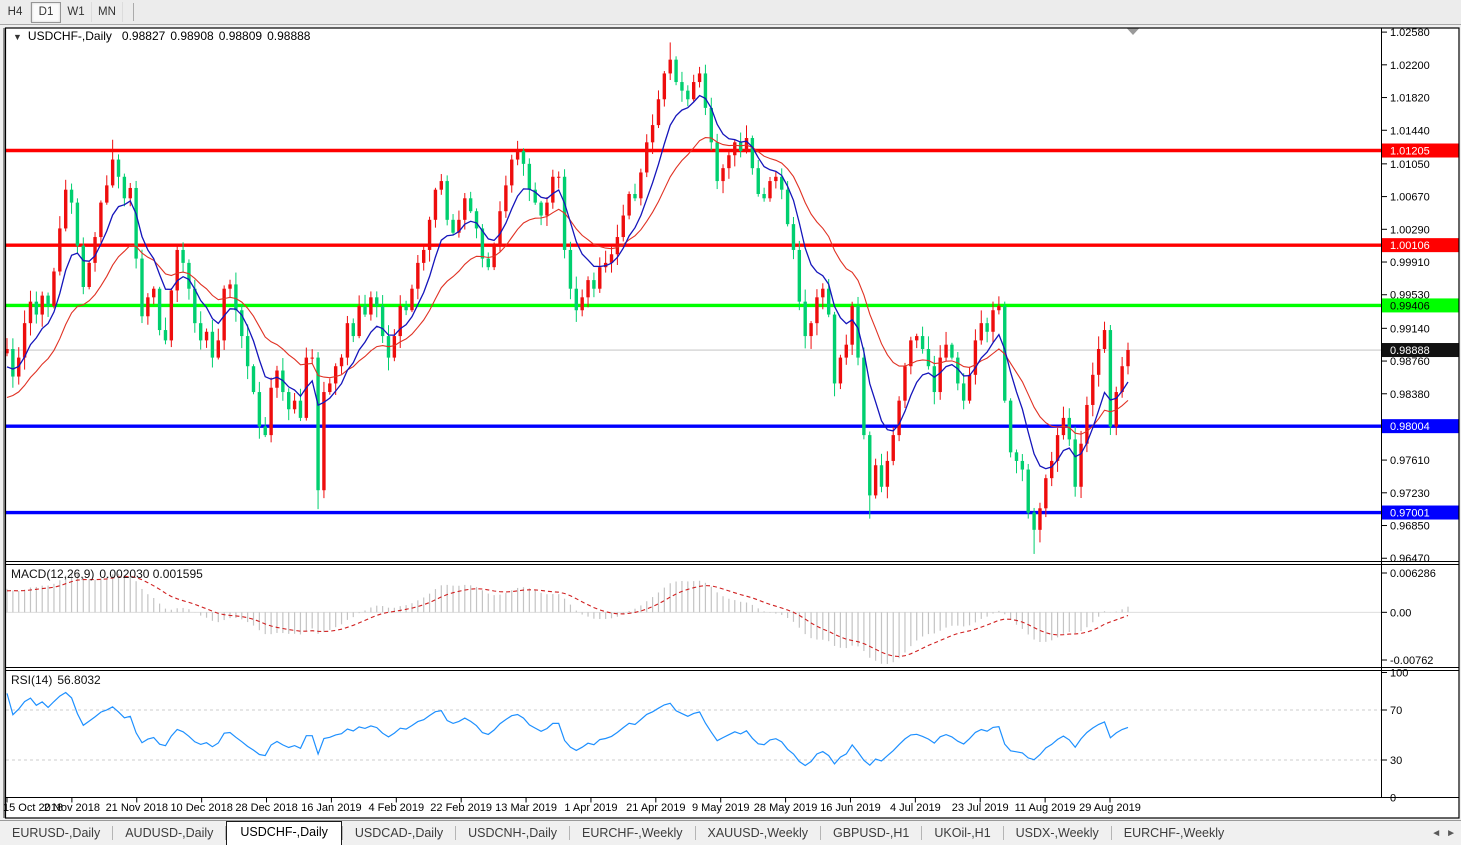  I want to click on rsi-line, so click(567, 729).